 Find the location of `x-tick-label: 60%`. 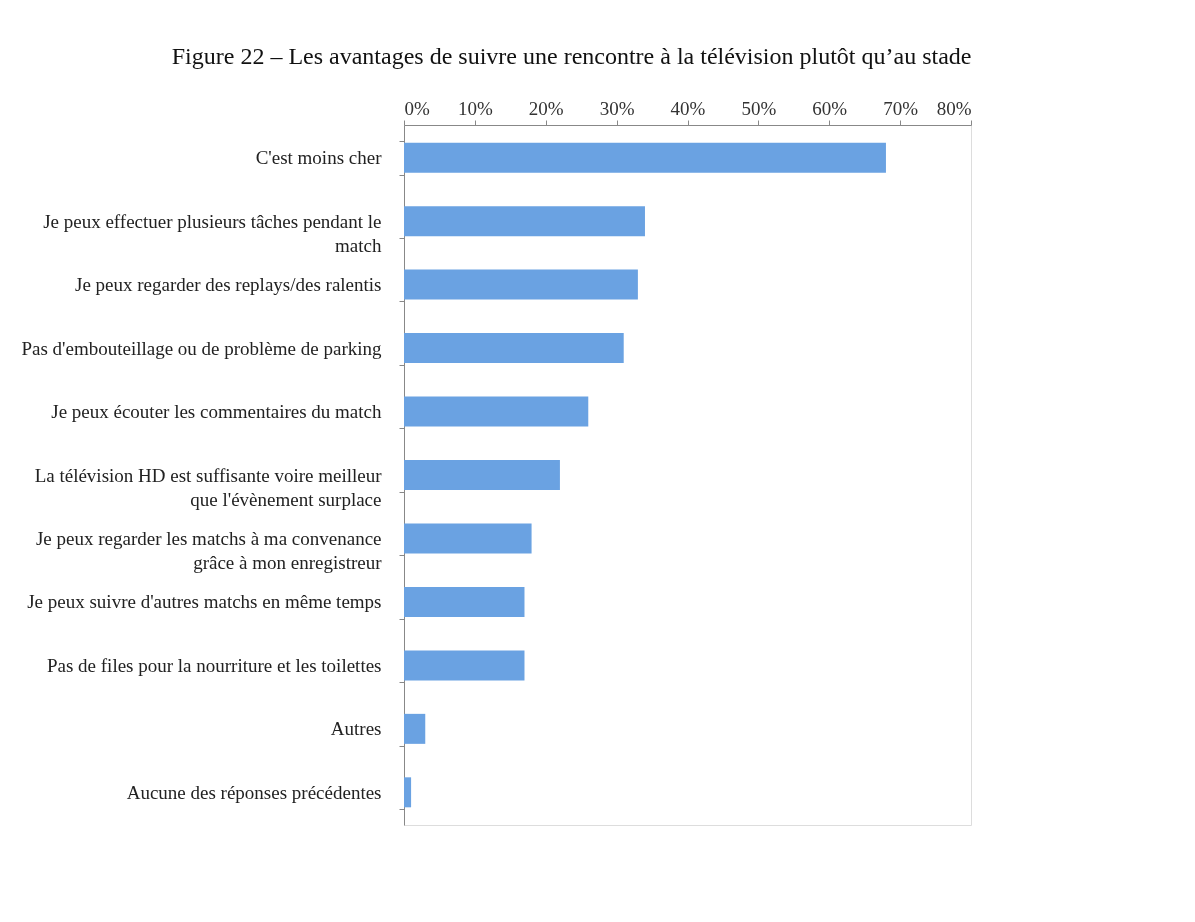

x-tick-label: 60% is located at coordinates (830, 108).